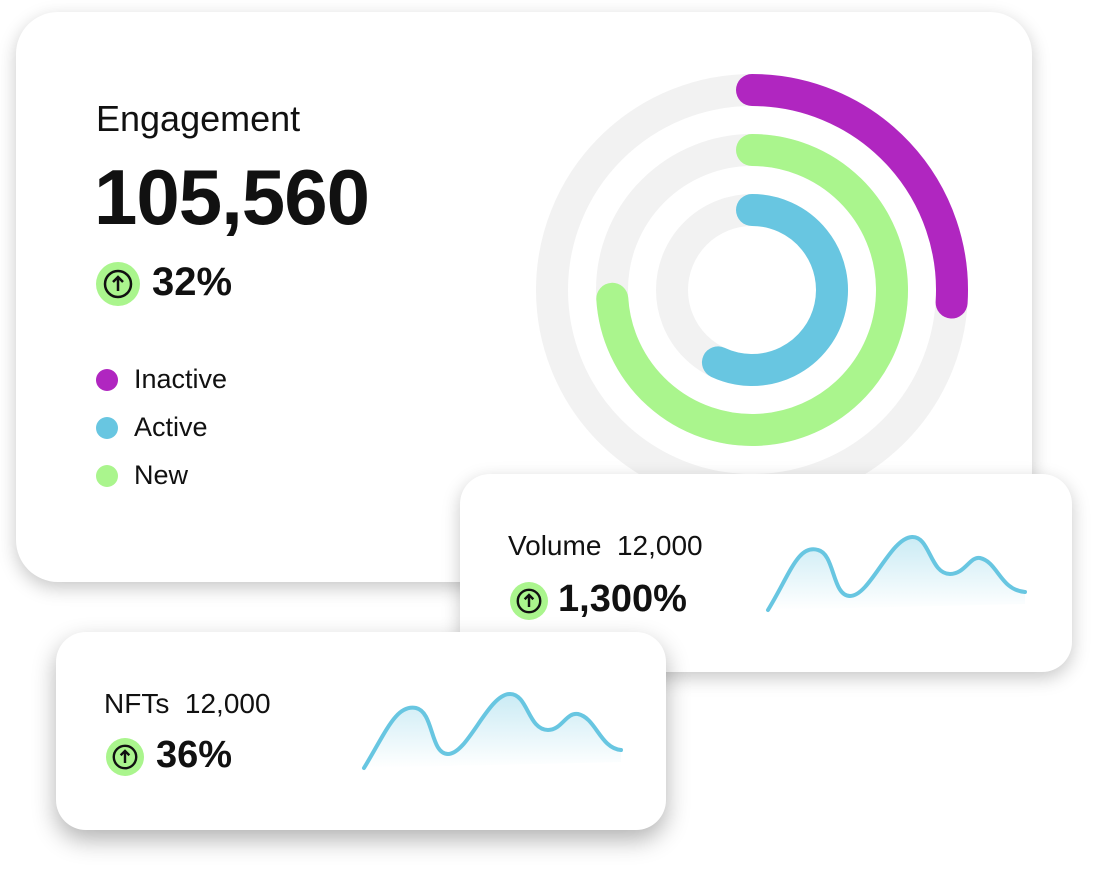 This screenshot has width=1096, height=884. I want to click on legend-item: Active, so click(152, 427).